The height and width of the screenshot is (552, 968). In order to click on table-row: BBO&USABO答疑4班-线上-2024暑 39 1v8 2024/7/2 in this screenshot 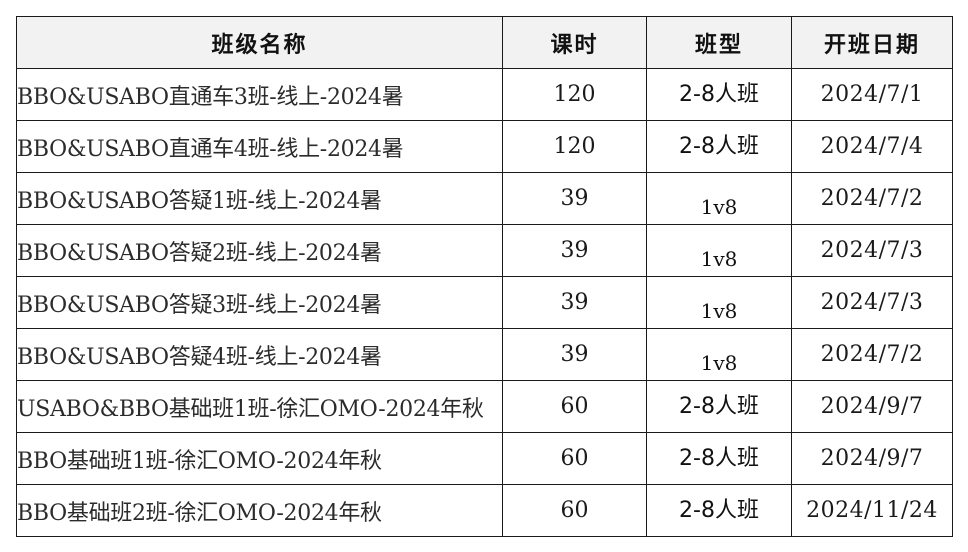, I will do `click(484, 354)`.